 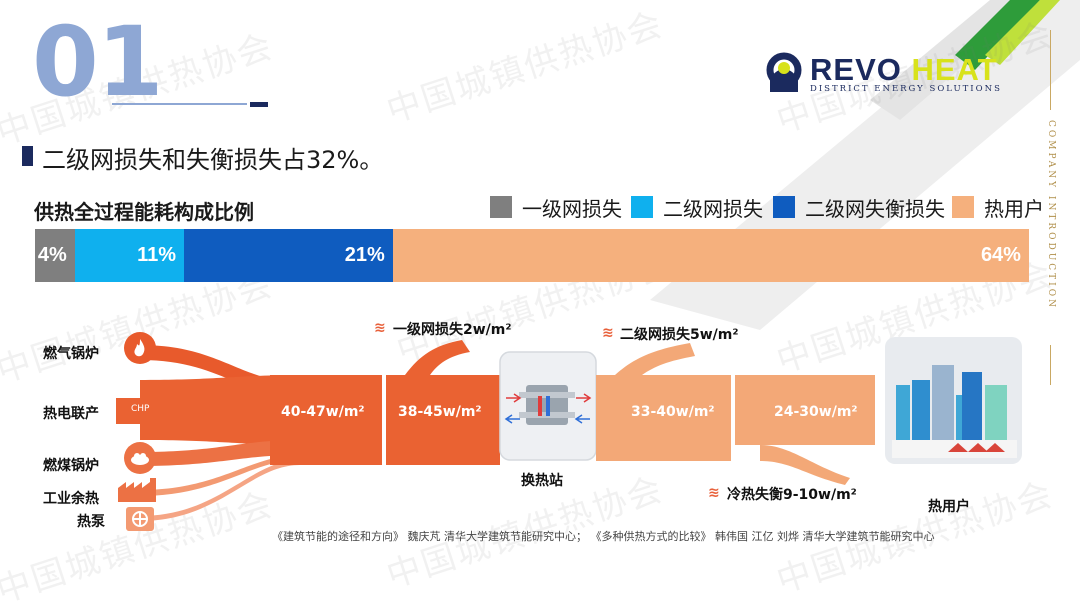 I want to click on legend-item: 二级网损失, so click(x=697, y=207).